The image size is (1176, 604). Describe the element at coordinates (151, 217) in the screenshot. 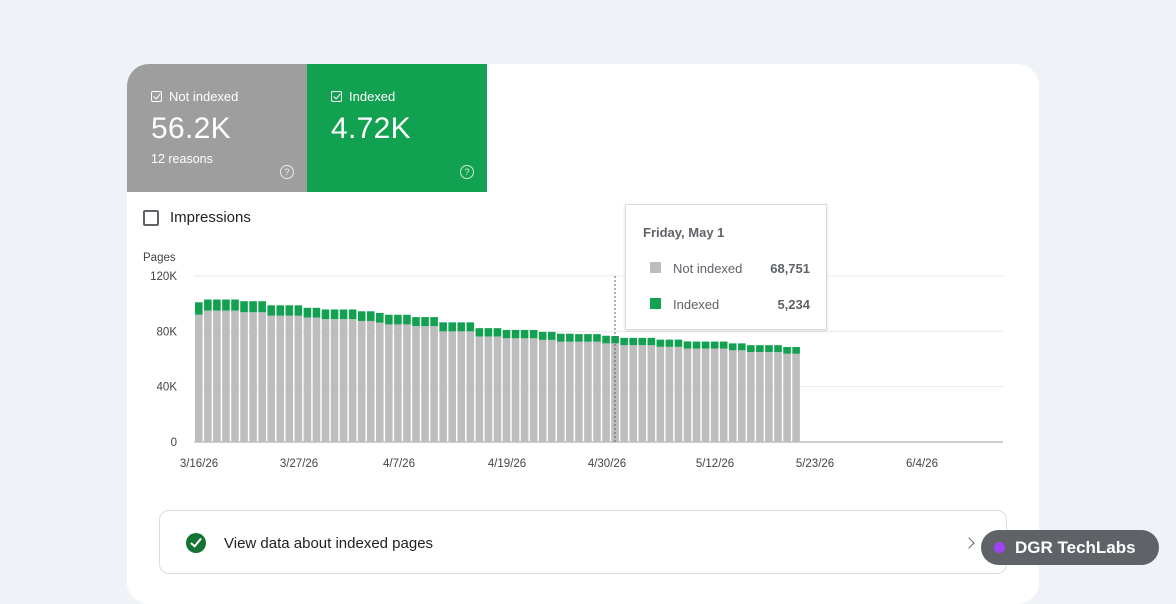

I see `impressions-checkbox` at that location.